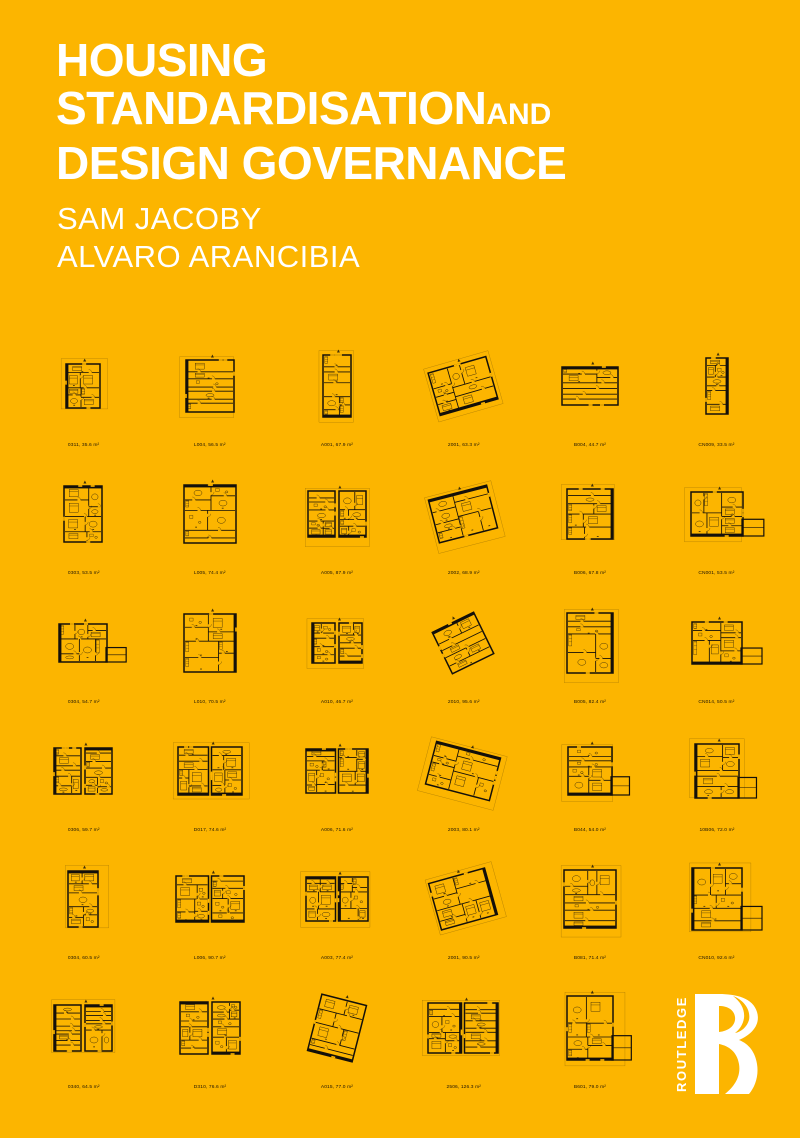  What do you see at coordinates (208, 238) in the screenshot?
I see `author-block: SAM JACOBY ALVARO ARANCIBIA` at bounding box center [208, 238].